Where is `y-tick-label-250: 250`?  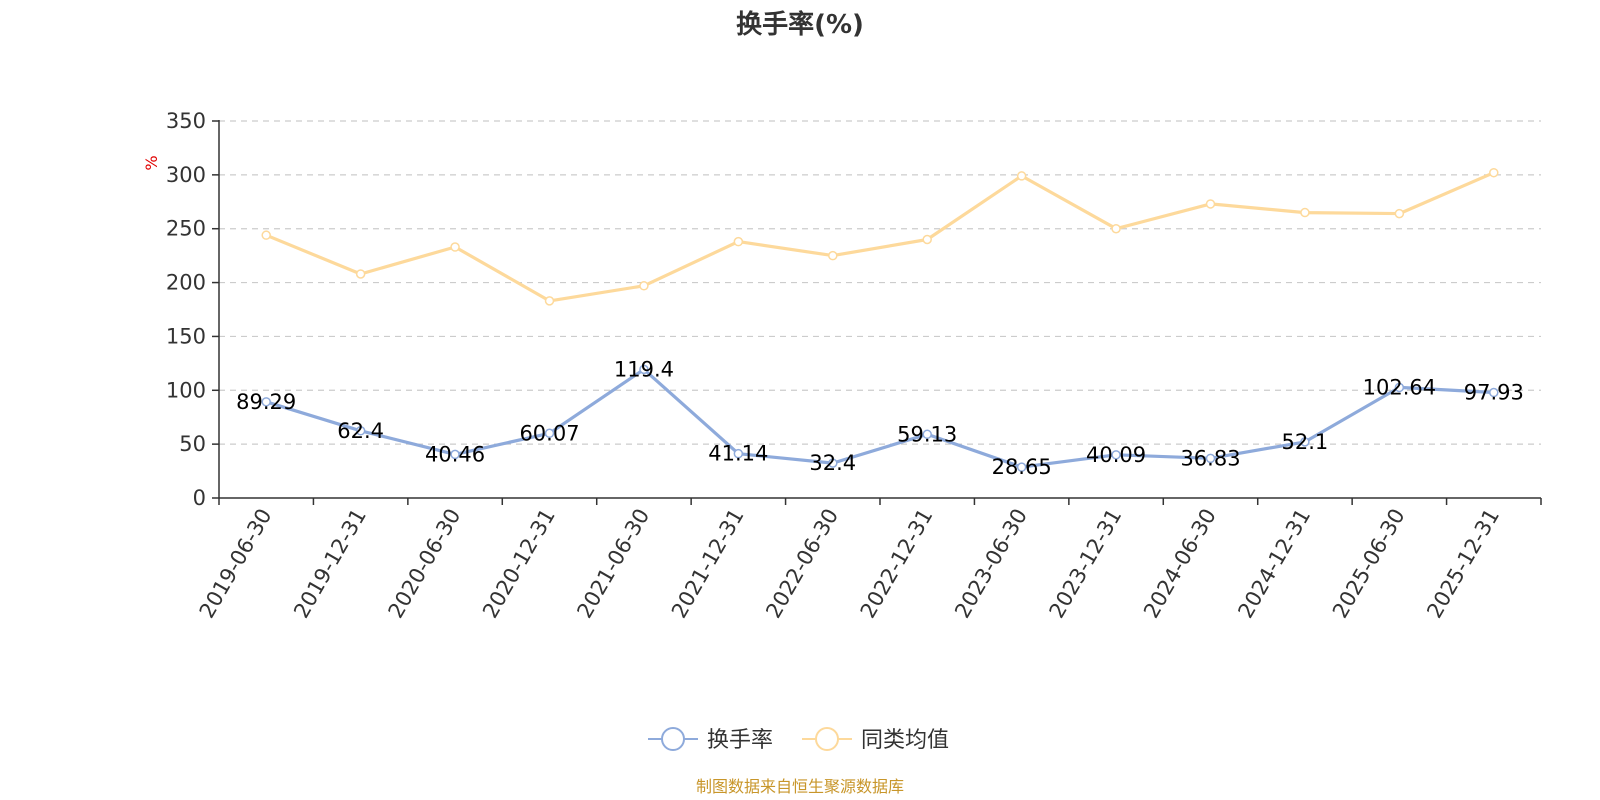
y-tick-label-250: 250 is located at coordinates (186, 229).